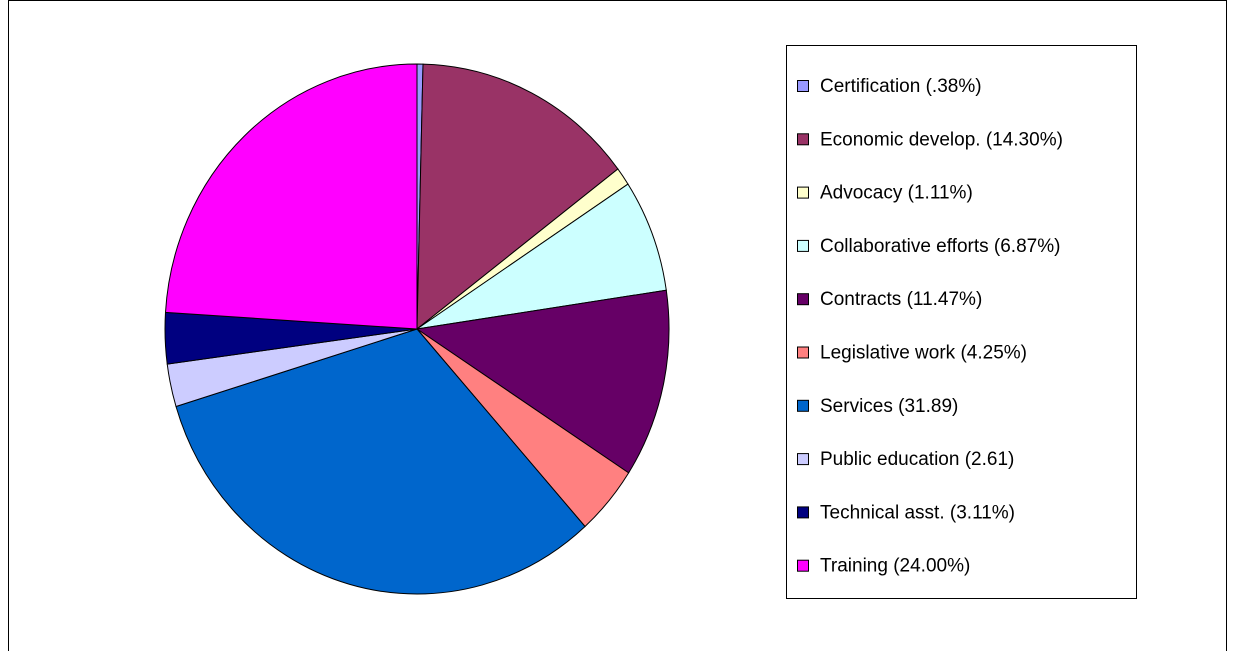 The width and height of the screenshot is (1235, 651). I want to click on legend-label: Certification (.38%), so click(901, 86).